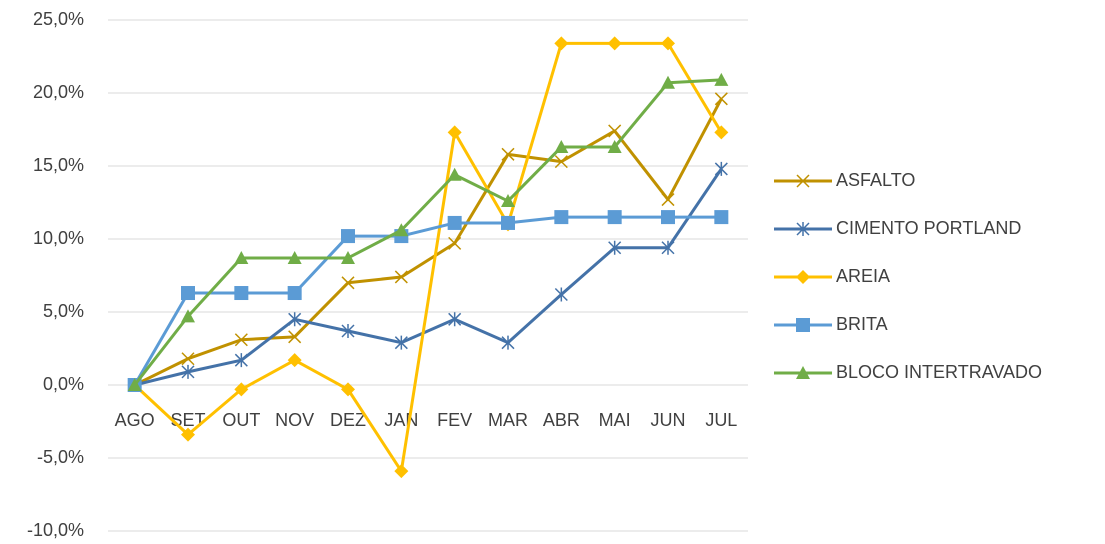  Describe the element at coordinates (928, 228) in the screenshot. I see `legend-label: CIMENTO PORTLAND` at that location.